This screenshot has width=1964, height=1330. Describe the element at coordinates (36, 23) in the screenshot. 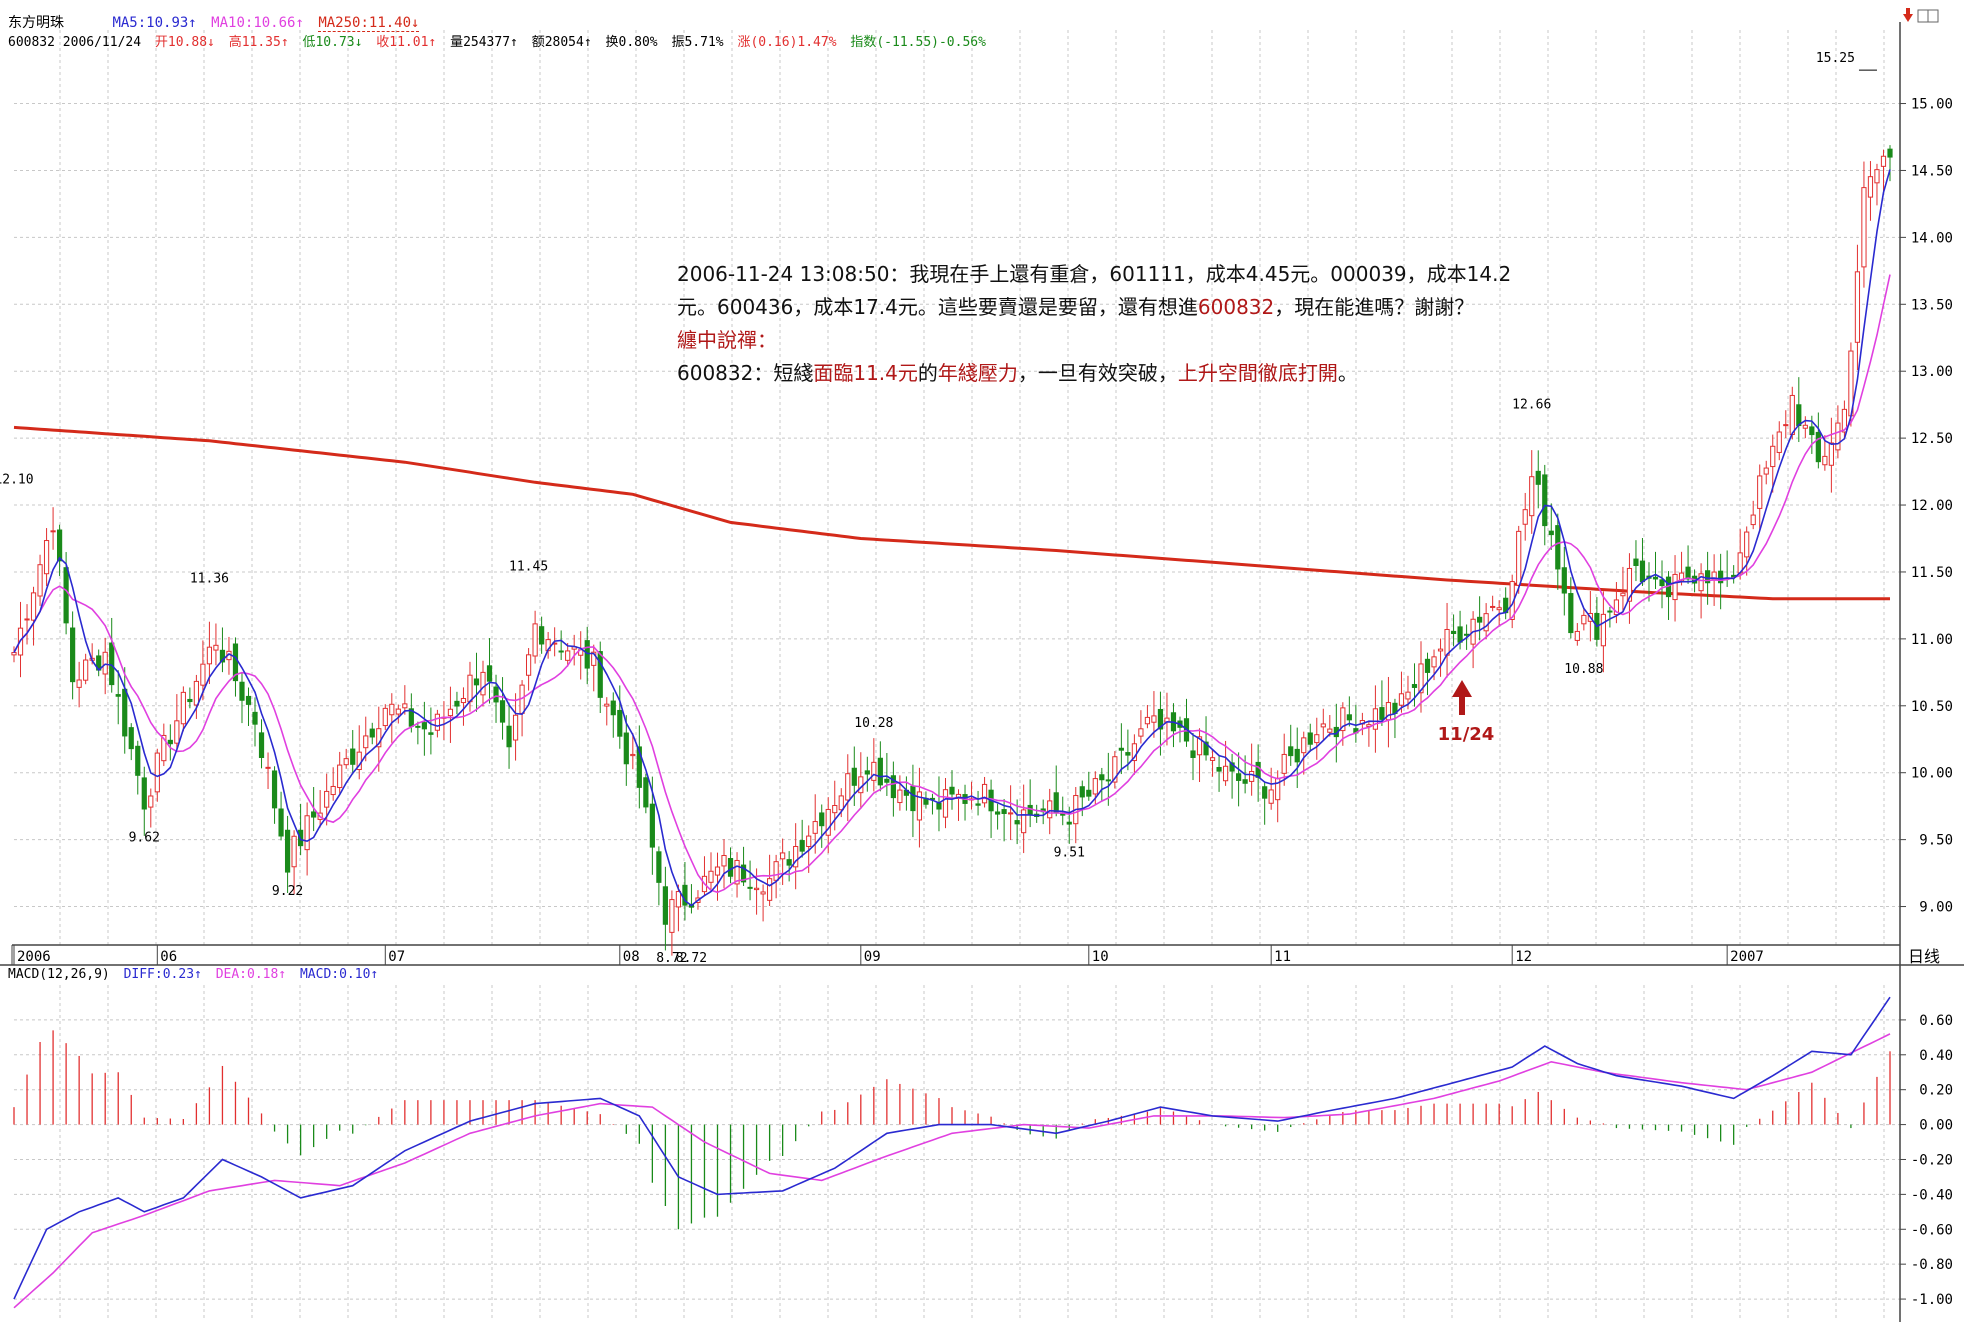

I see `stock-name: 东方明珠` at that location.